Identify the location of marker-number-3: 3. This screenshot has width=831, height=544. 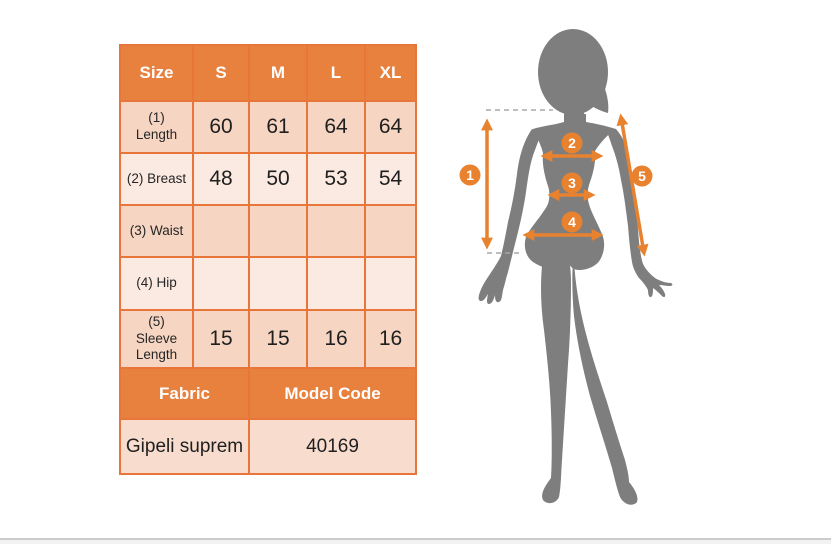
(572, 183).